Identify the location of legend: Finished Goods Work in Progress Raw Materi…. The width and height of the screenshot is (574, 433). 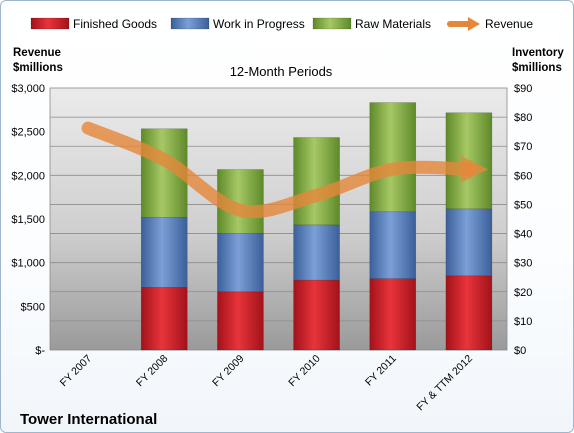
(281, 24).